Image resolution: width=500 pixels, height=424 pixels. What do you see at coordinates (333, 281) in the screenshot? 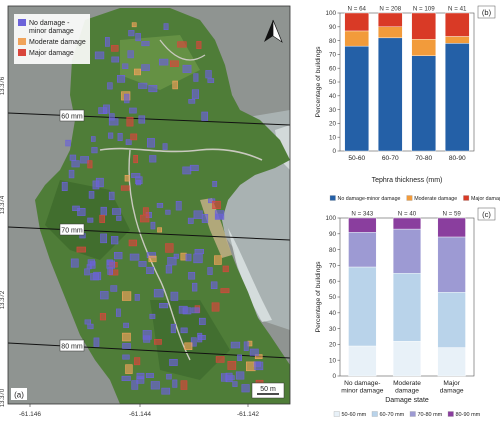
I see `y-tick-label: 60` at bounding box center [333, 281].